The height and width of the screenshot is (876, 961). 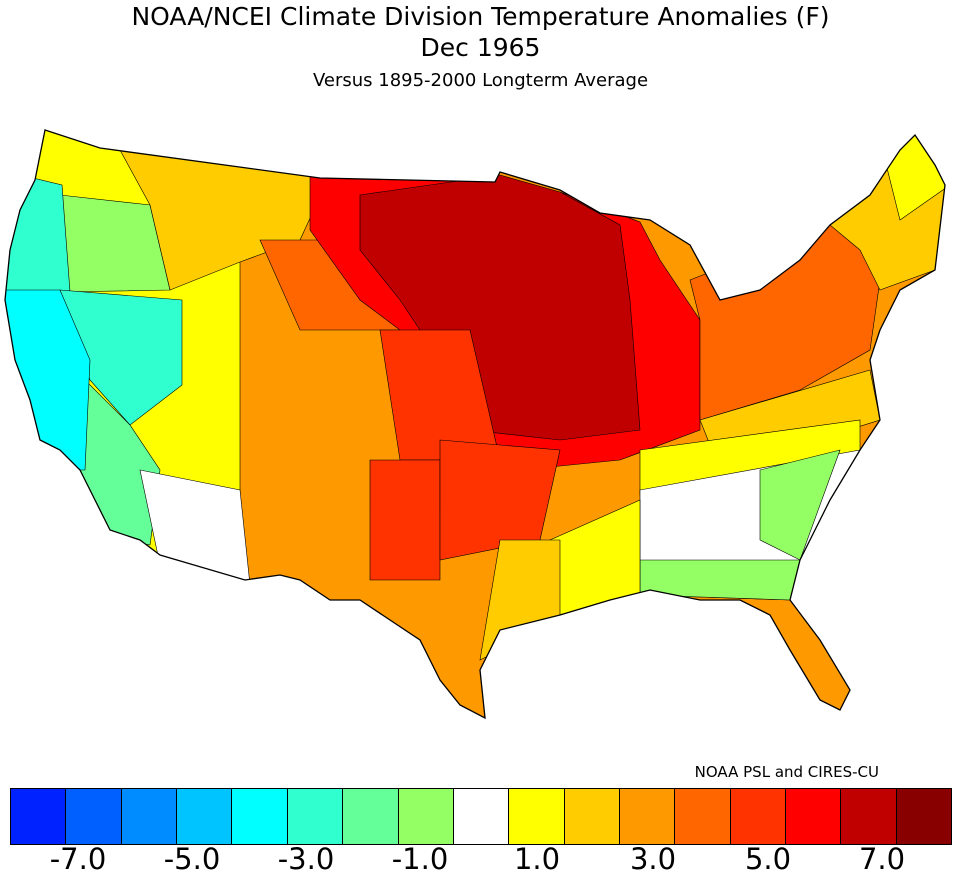 I want to click on map-caption: Versus 1895-2000 Longterm Average, so click(x=480, y=80).